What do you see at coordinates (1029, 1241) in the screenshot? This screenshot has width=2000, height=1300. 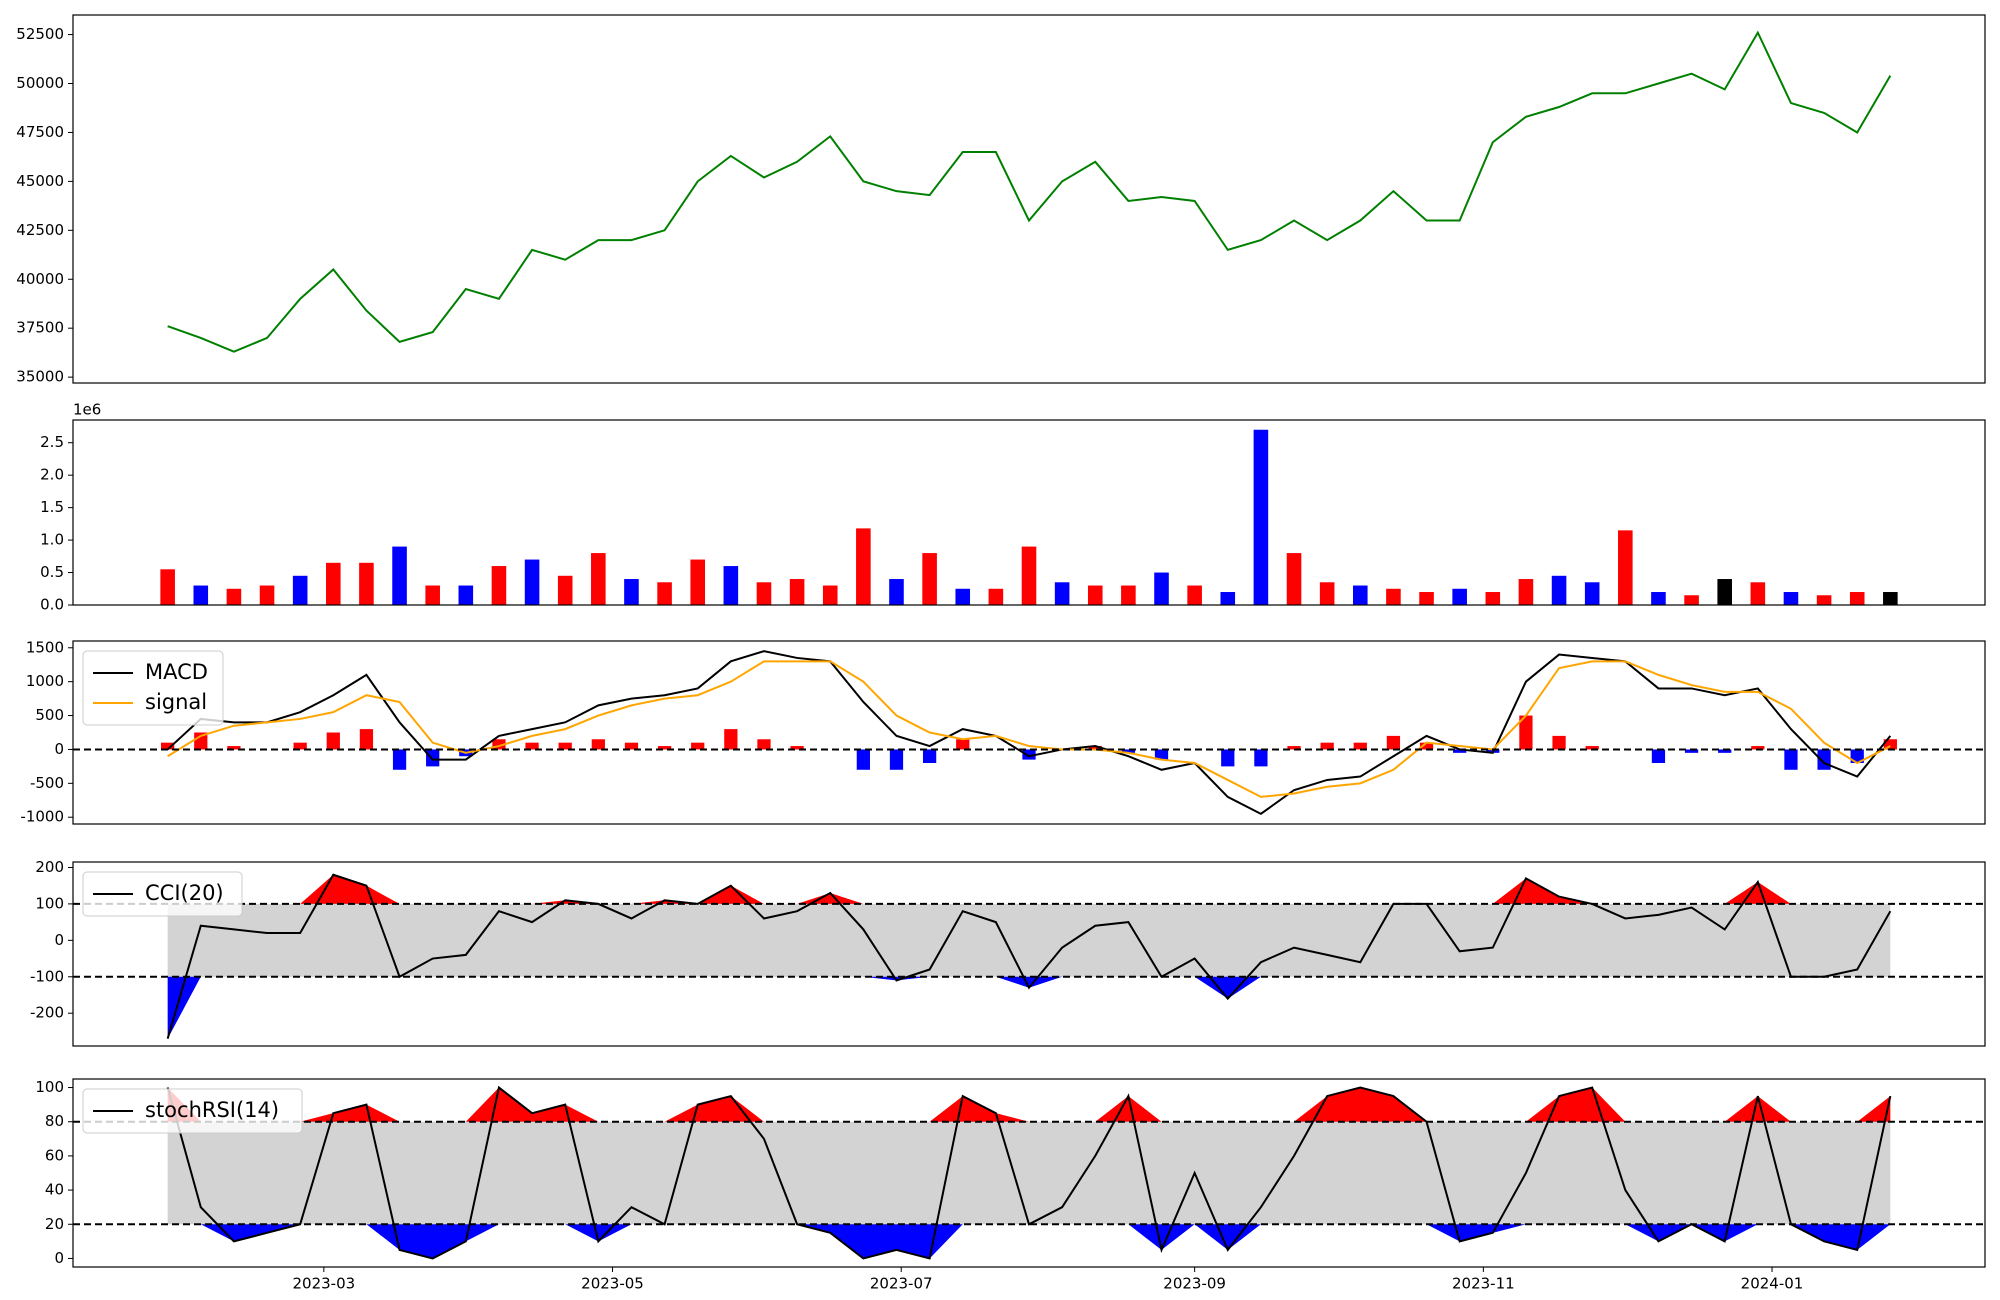 I see `below-fill` at bounding box center [1029, 1241].